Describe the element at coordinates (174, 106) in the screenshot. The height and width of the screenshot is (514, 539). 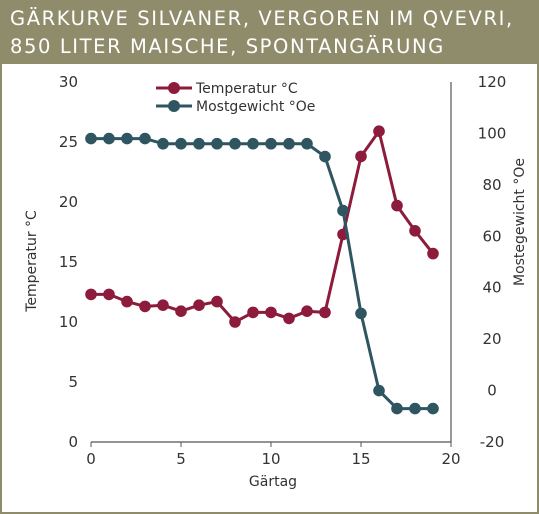
I see `legend-mostgewicht-marker` at that location.